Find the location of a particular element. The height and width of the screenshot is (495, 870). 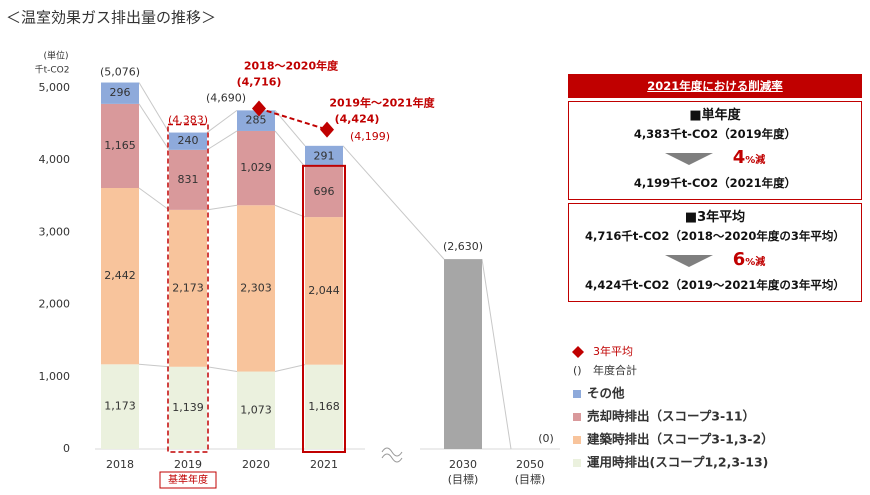

data-label: 285 is located at coordinates (256, 120).